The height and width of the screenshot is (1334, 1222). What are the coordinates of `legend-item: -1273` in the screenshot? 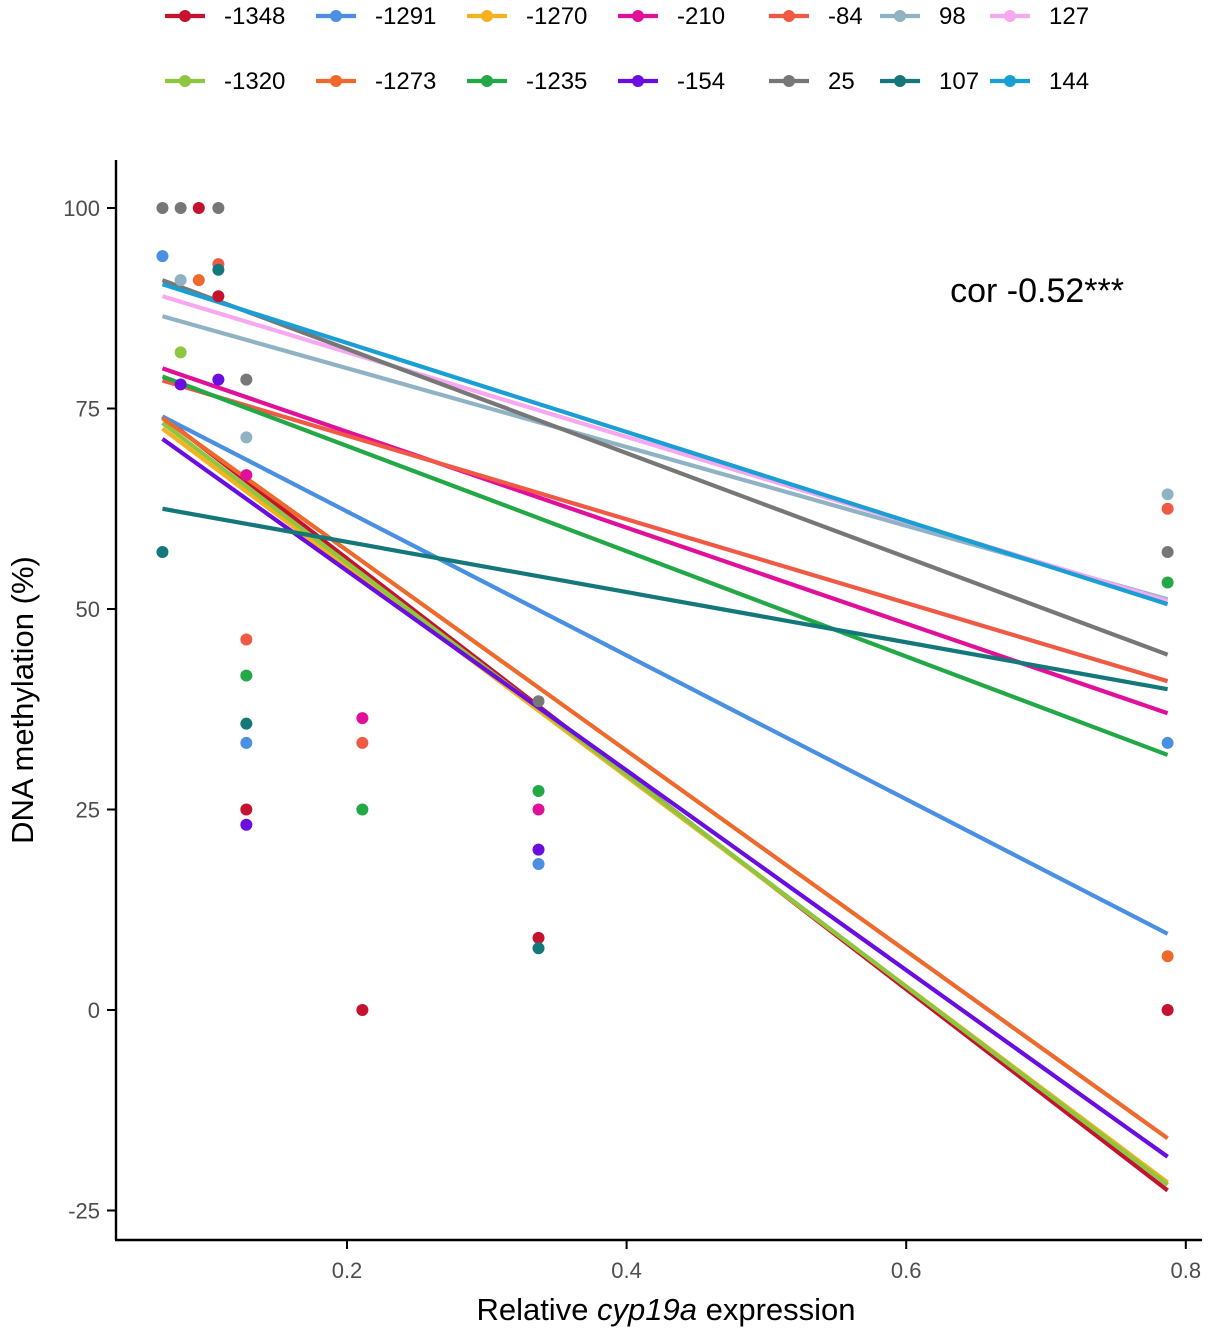 It's located at (376, 81).